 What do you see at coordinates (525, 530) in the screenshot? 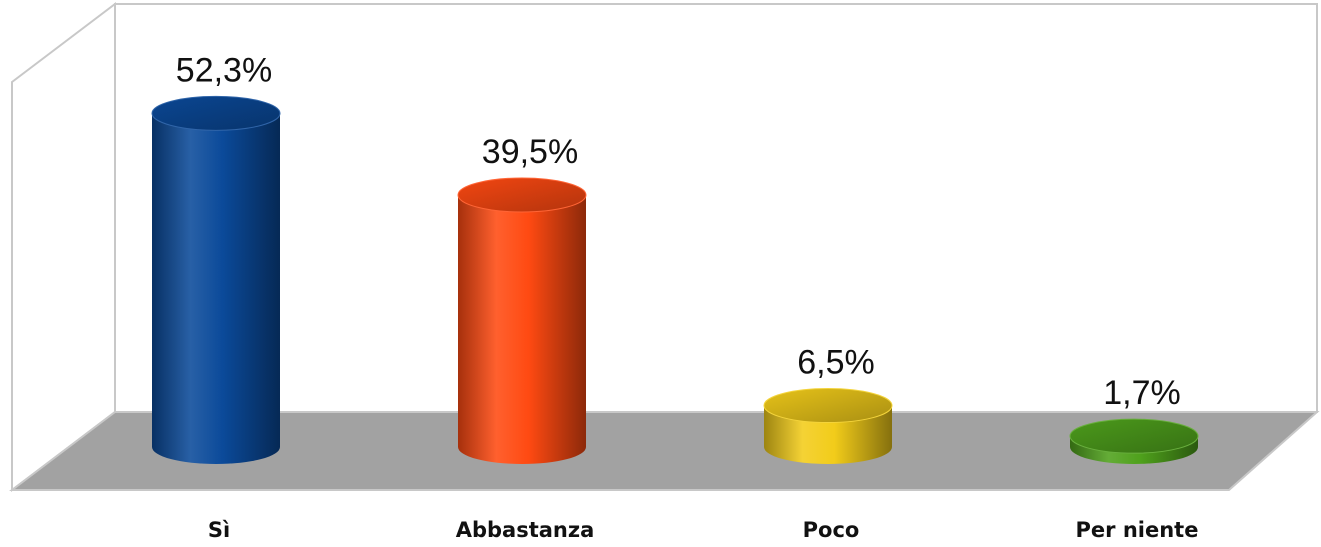
I see `category-label-abbastanza: Abbastanza` at bounding box center [525, 530].